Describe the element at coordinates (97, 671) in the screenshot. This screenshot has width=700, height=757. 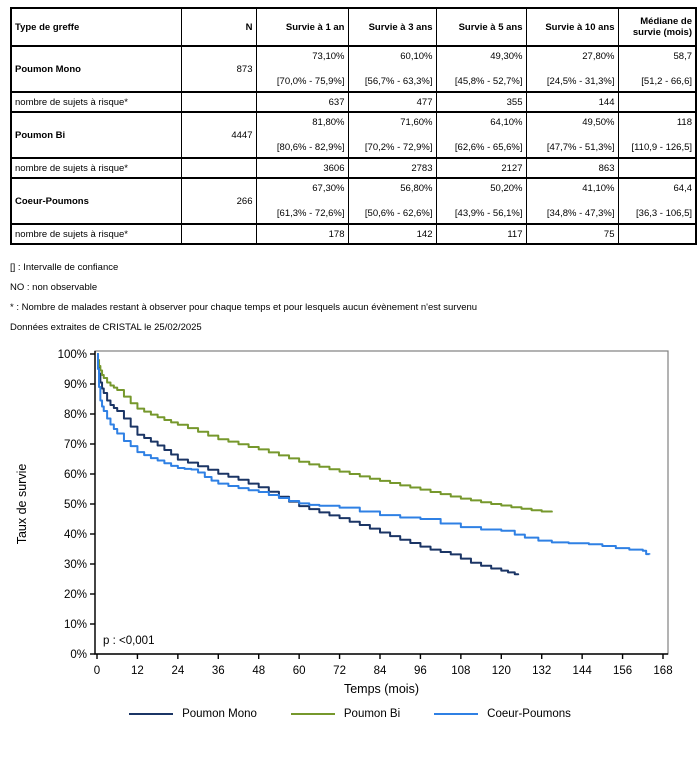
I see `x-tick-label: 0` at that location.